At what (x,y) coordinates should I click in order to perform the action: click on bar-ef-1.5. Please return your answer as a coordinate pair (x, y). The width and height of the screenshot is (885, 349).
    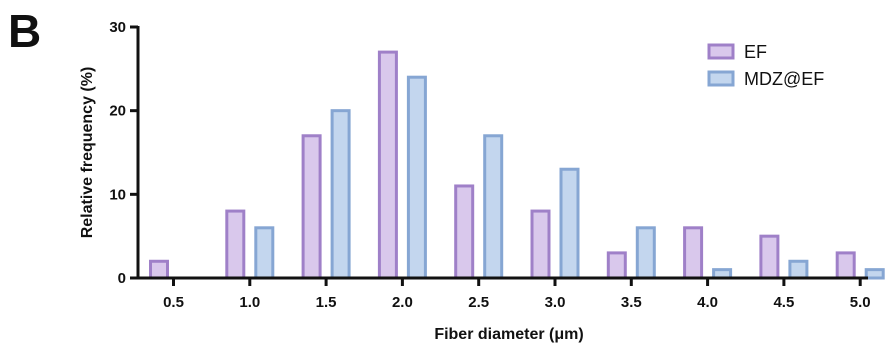
    Looking at the image, I should click on (311, 207).